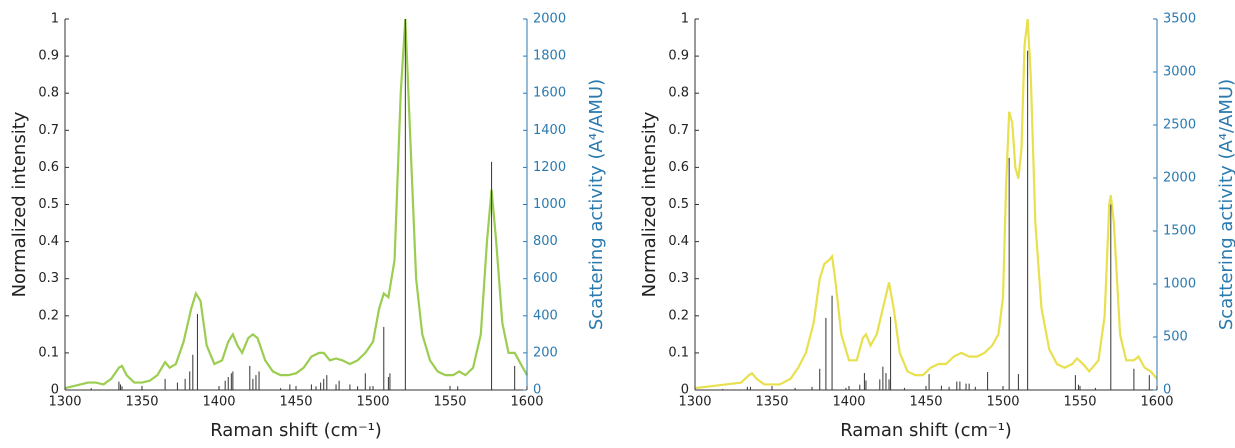 The width and height of the screenshot is (1235, 448). I want to click on y2-tick-label: 600, so click(545, 278).